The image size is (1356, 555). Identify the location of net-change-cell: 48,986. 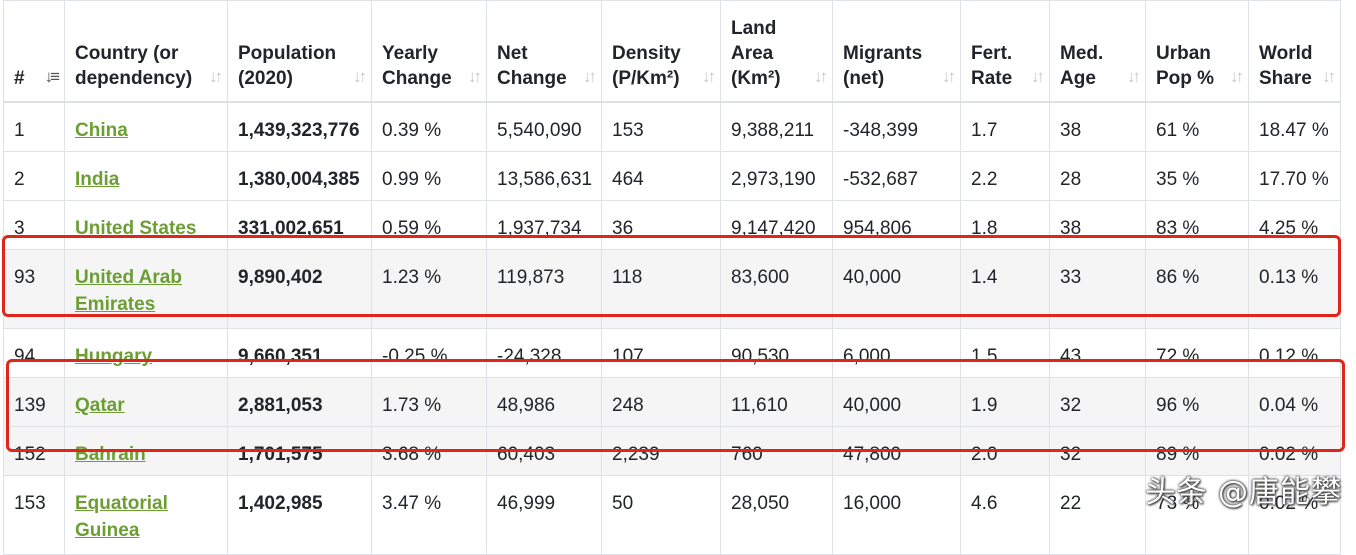
(544, 402).